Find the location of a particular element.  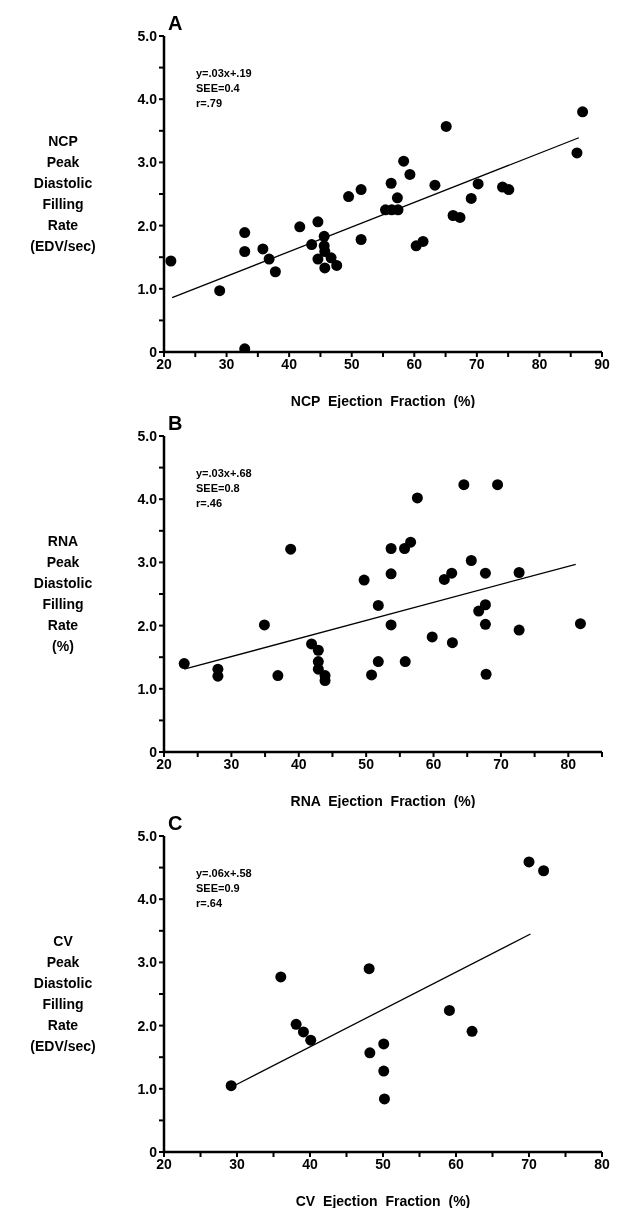

y-axis-title: NCP Peak Diastolic Filling Rate (EDV/sec) is located at coordinates (63, 194).